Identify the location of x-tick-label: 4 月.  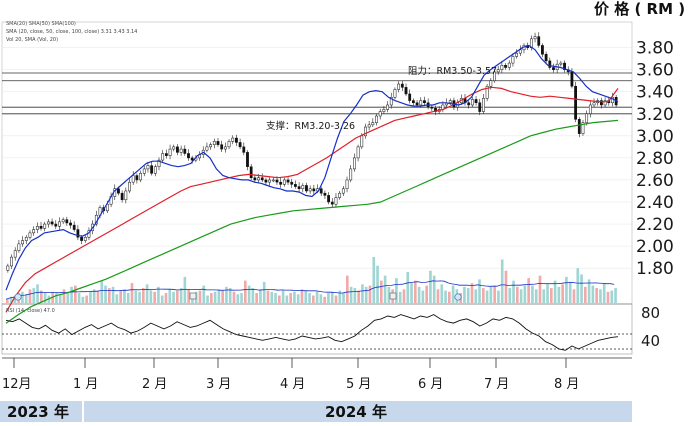
(292, 384).